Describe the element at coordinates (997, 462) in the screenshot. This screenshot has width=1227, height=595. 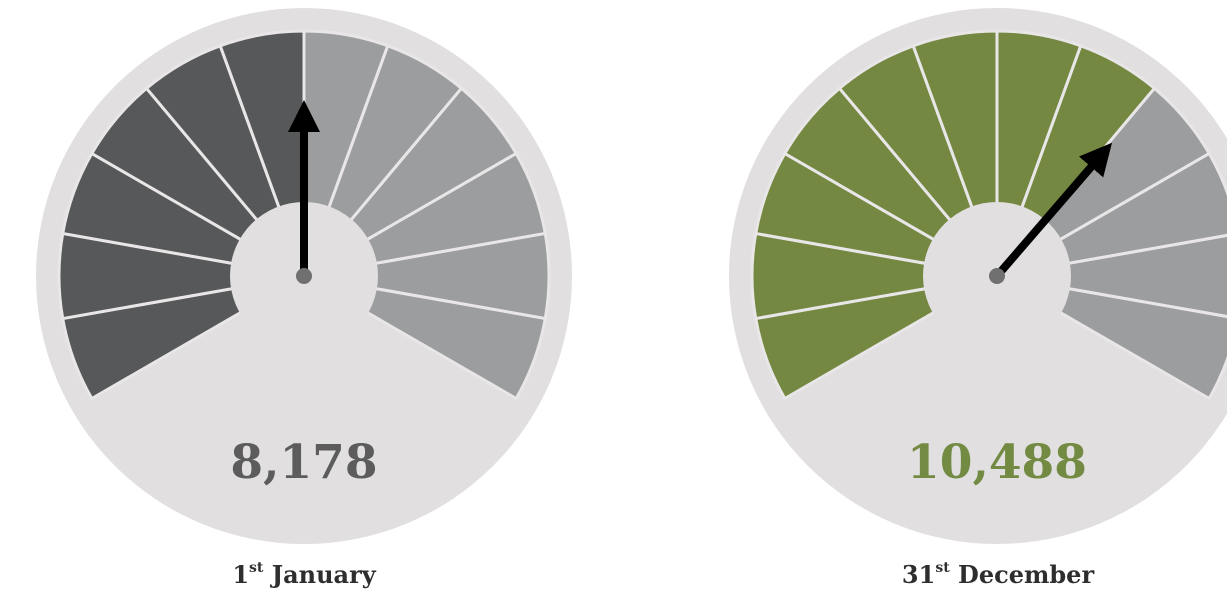
I see `gauge-value-label: 10,488` at that location.